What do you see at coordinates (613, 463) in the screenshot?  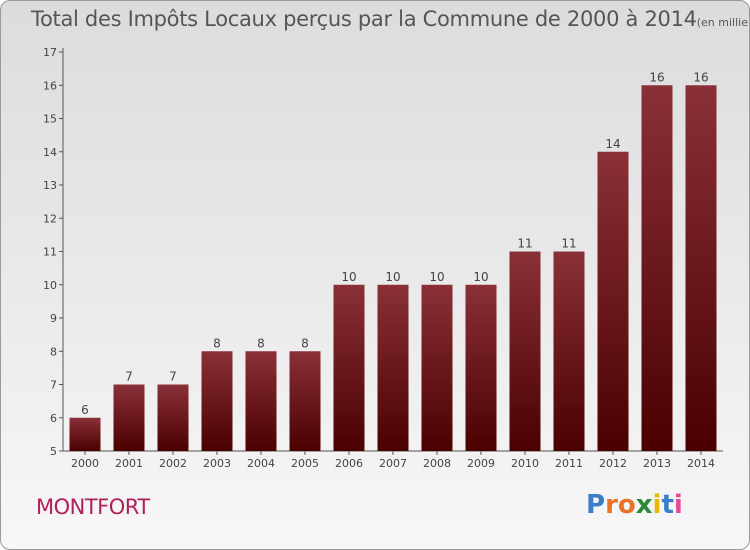 I see `x-tick-label: 2012` at bounding box center [613, 463].